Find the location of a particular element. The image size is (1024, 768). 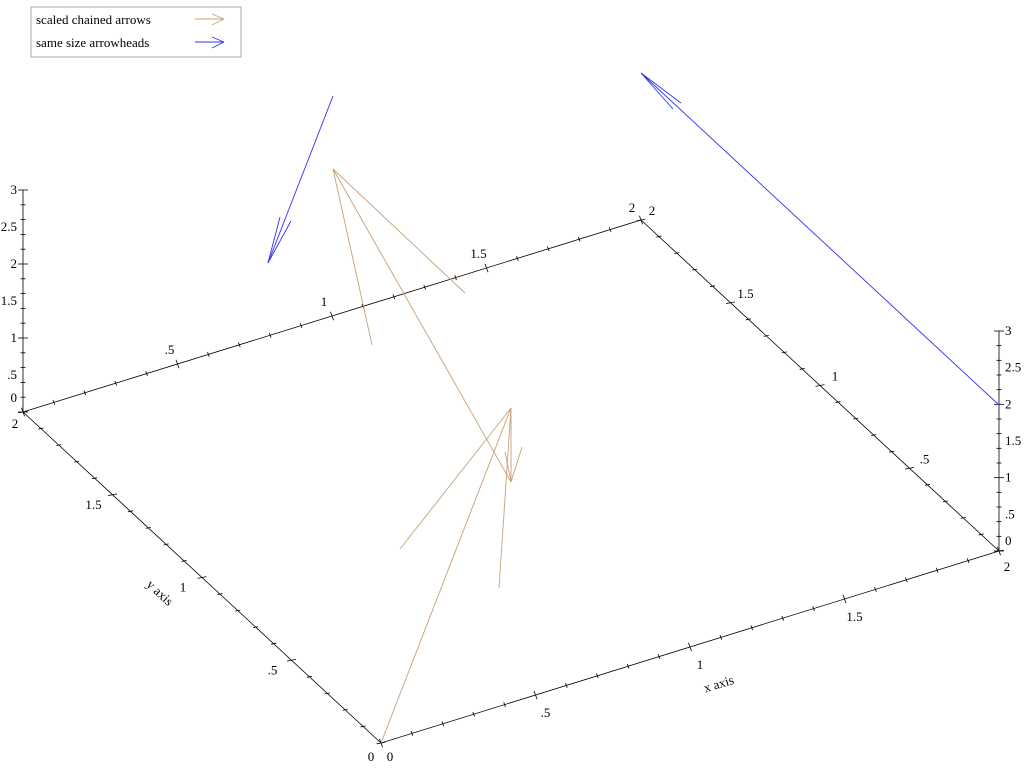

x-tick-label: 2 is located at coordinates (1007, 566).